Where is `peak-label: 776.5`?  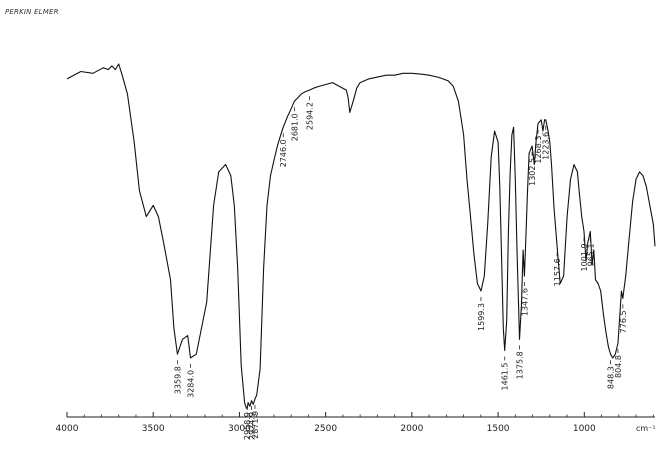 peak-label: 776.5 is located at coordinates (623, 321).